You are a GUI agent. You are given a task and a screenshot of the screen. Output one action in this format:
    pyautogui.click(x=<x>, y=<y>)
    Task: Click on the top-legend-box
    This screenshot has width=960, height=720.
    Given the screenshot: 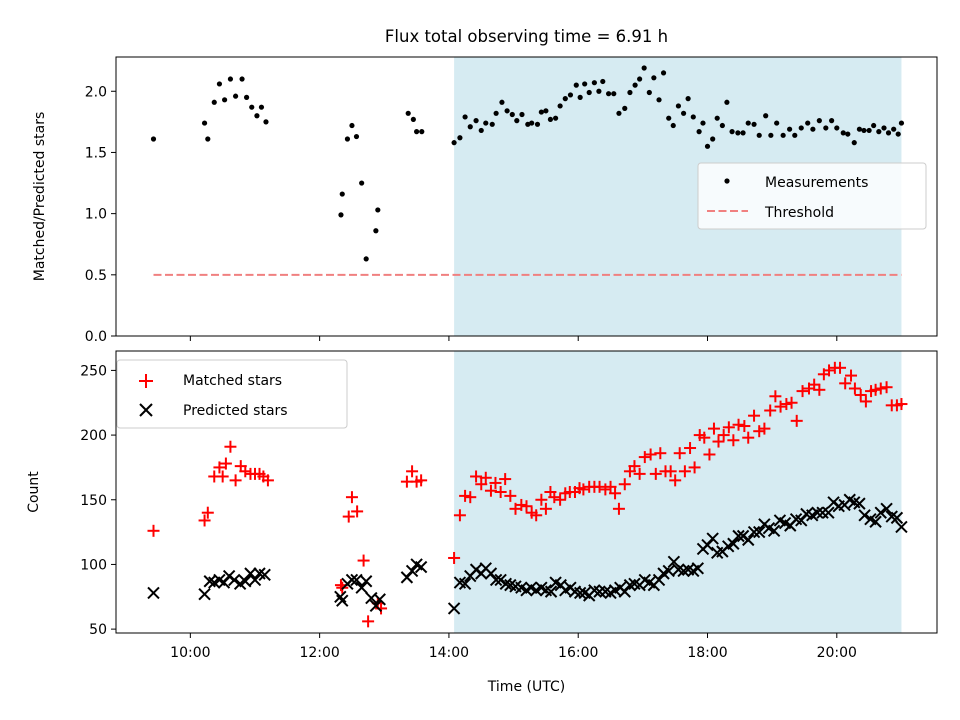 What is the action you would take?
    pyautogui.click(x=812, y=196)
    